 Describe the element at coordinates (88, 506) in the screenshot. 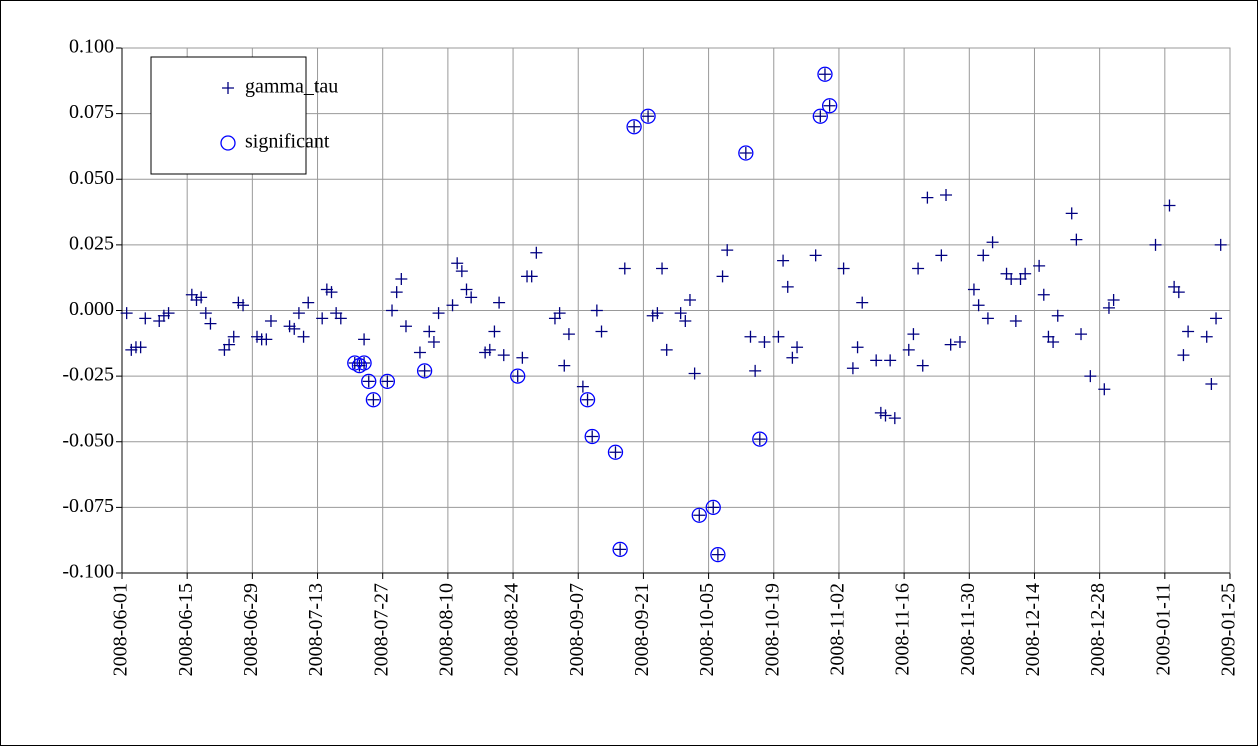

I see `y-tick-label: -0.075` at that location.